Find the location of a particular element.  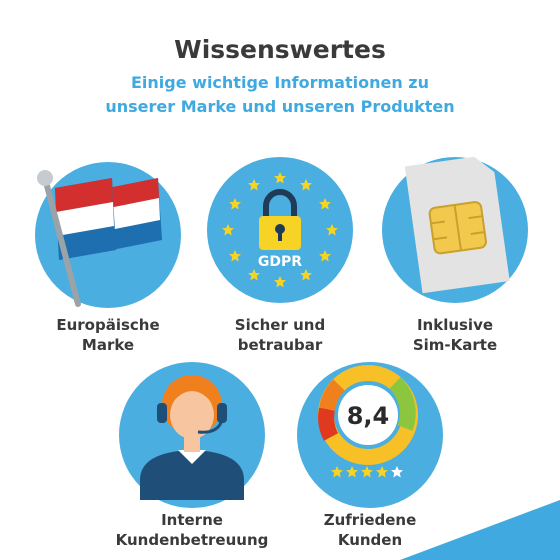

sim-card is located at coordinates (457, 225).